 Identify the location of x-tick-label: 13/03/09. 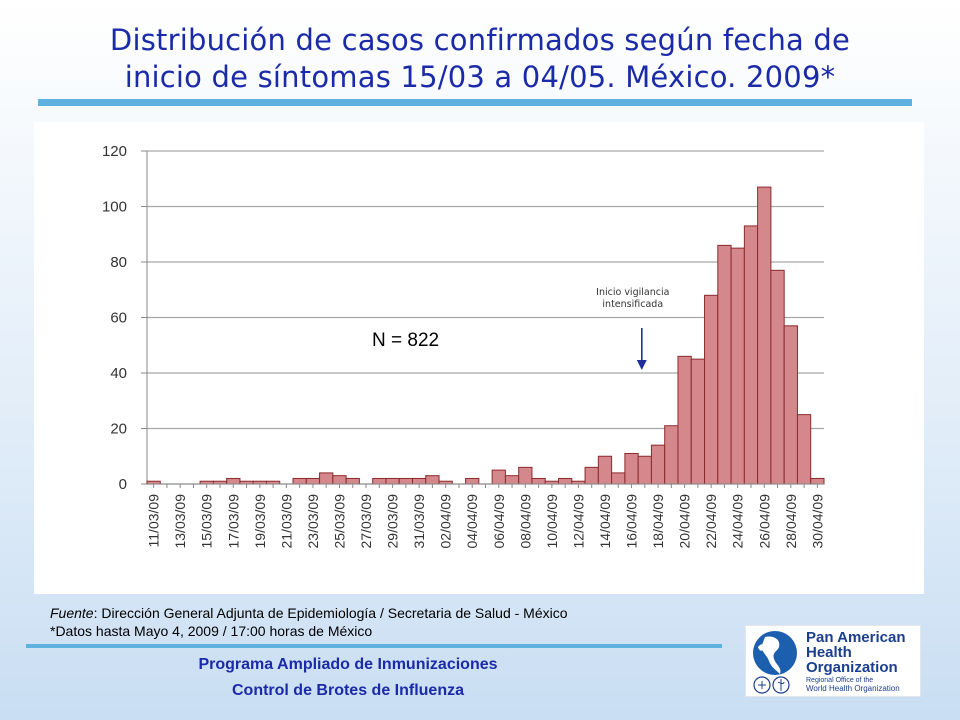
(180, 521).